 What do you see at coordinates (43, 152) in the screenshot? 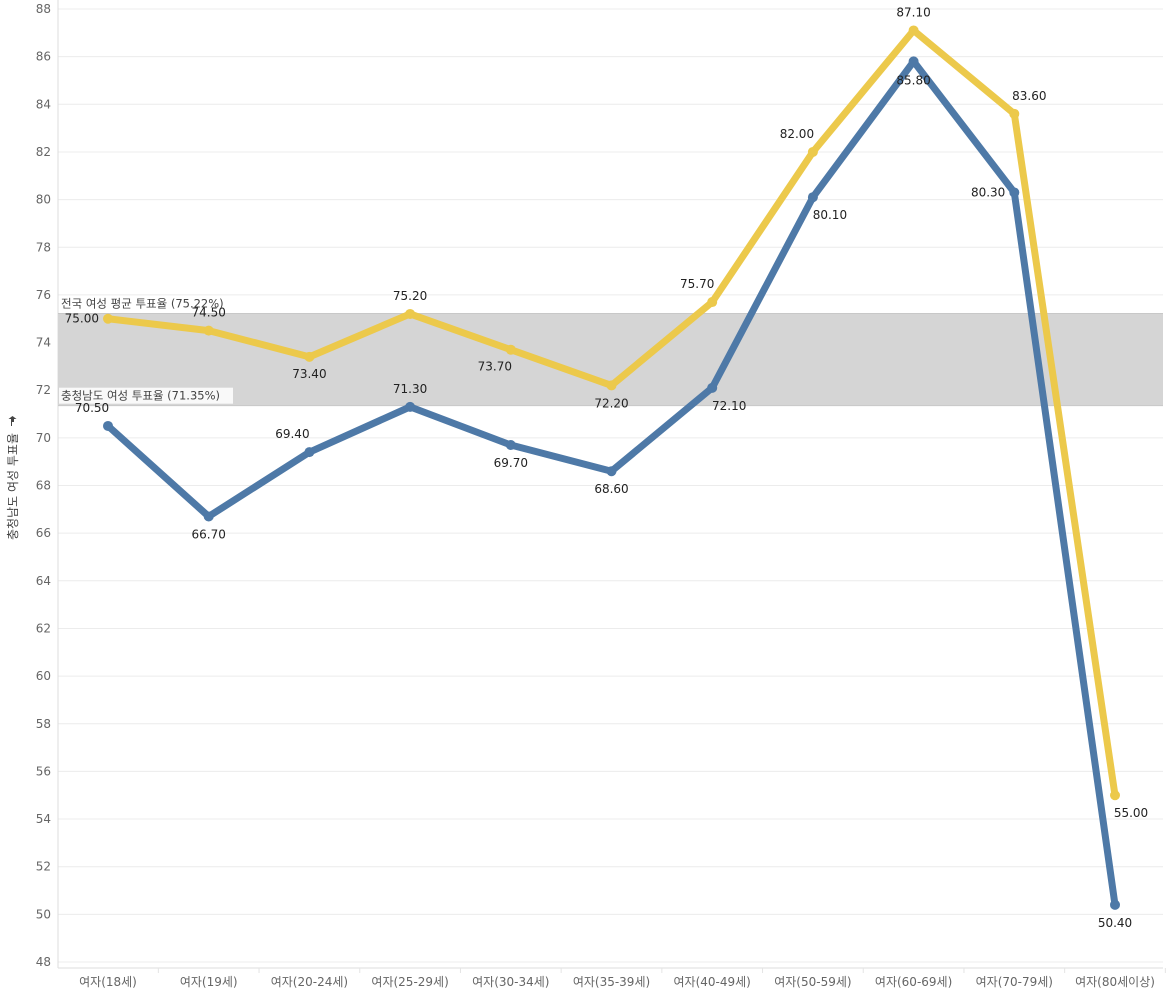
I see `y-tick-label: 82` at bounding box center [43, 152].